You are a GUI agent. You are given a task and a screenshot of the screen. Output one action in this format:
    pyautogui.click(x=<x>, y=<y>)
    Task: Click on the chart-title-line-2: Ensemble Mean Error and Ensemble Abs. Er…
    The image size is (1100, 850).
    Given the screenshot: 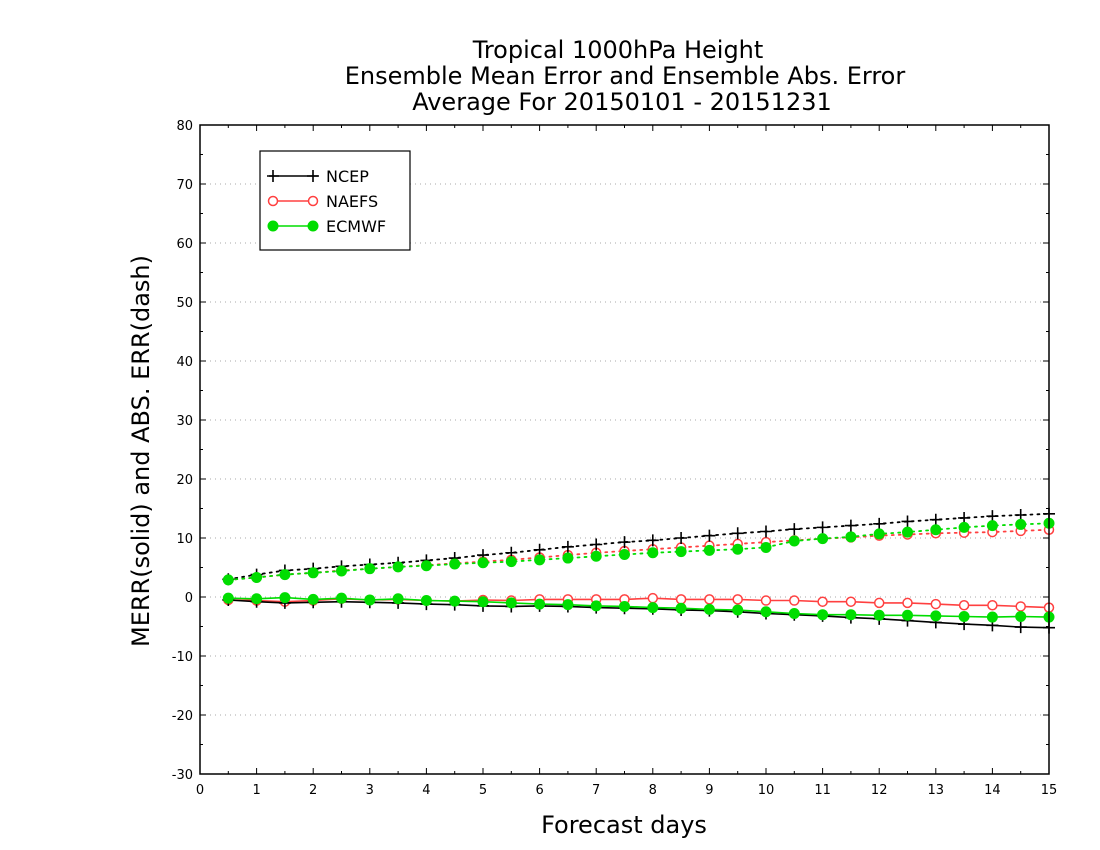 What is the action you would take?
    pyautogui.click(x=625, y=76)
    